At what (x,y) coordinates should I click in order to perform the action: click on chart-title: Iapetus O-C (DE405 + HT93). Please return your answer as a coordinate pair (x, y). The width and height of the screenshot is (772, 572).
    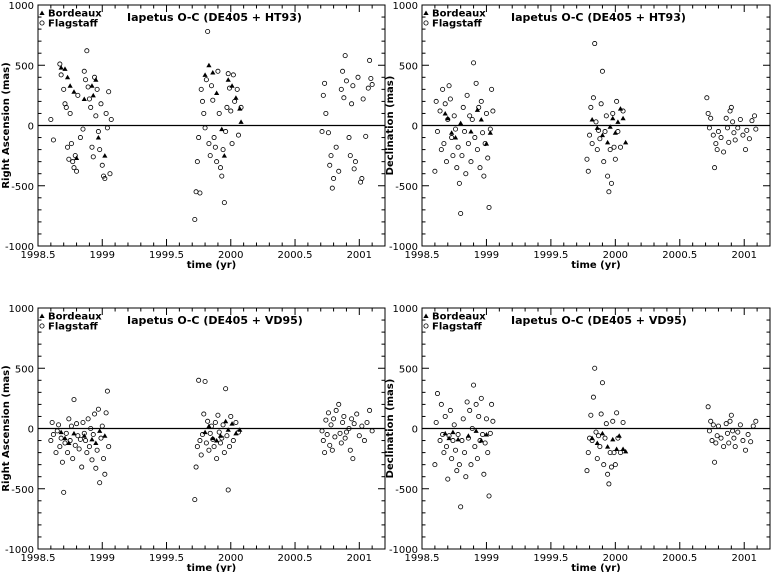
    Looking at the image, I should click on (598, 17).